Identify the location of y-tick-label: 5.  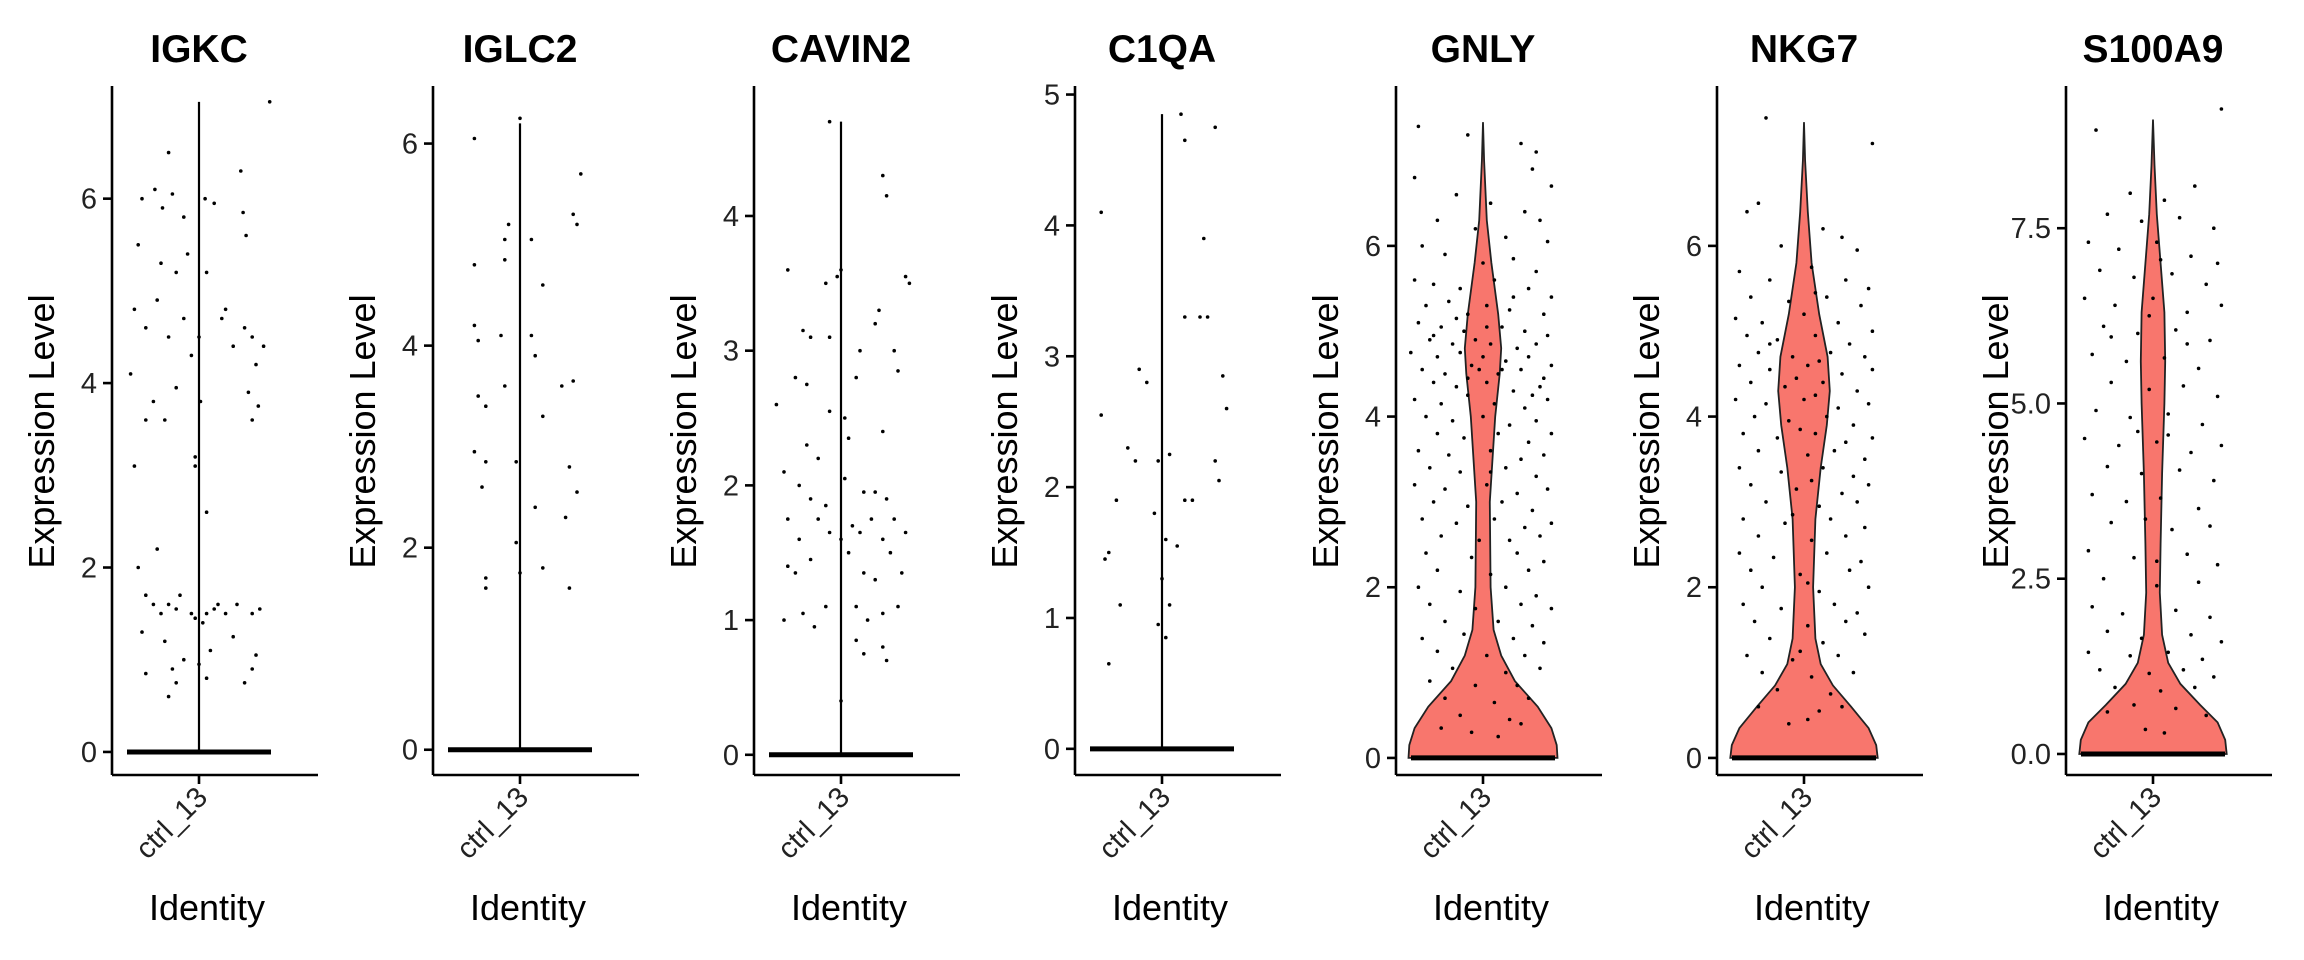
(1052, 96).